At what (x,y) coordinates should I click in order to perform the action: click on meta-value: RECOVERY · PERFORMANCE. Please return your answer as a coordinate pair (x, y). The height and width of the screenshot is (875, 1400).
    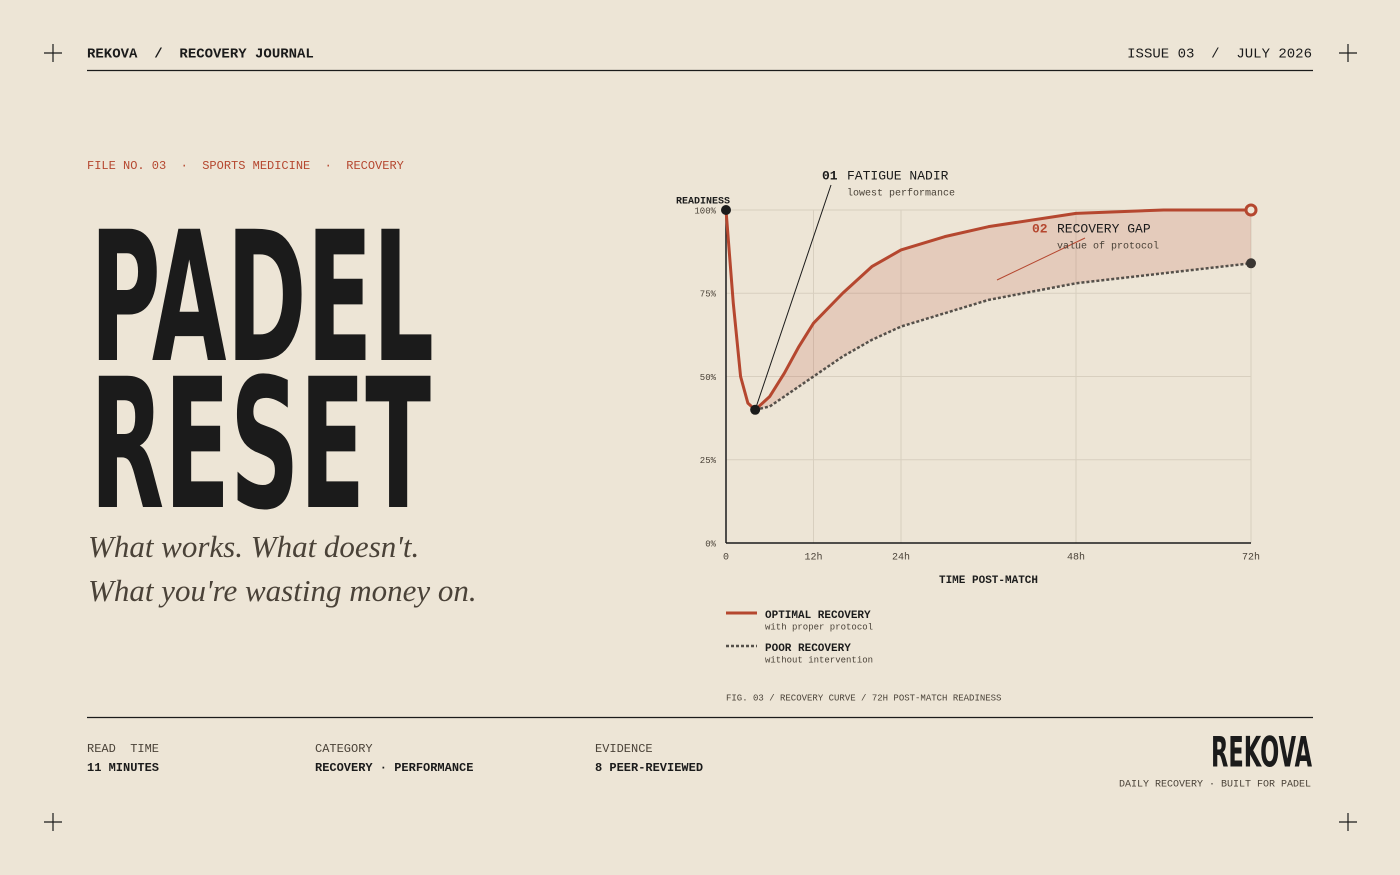
    Looking at the image, I should click on (394, 768).